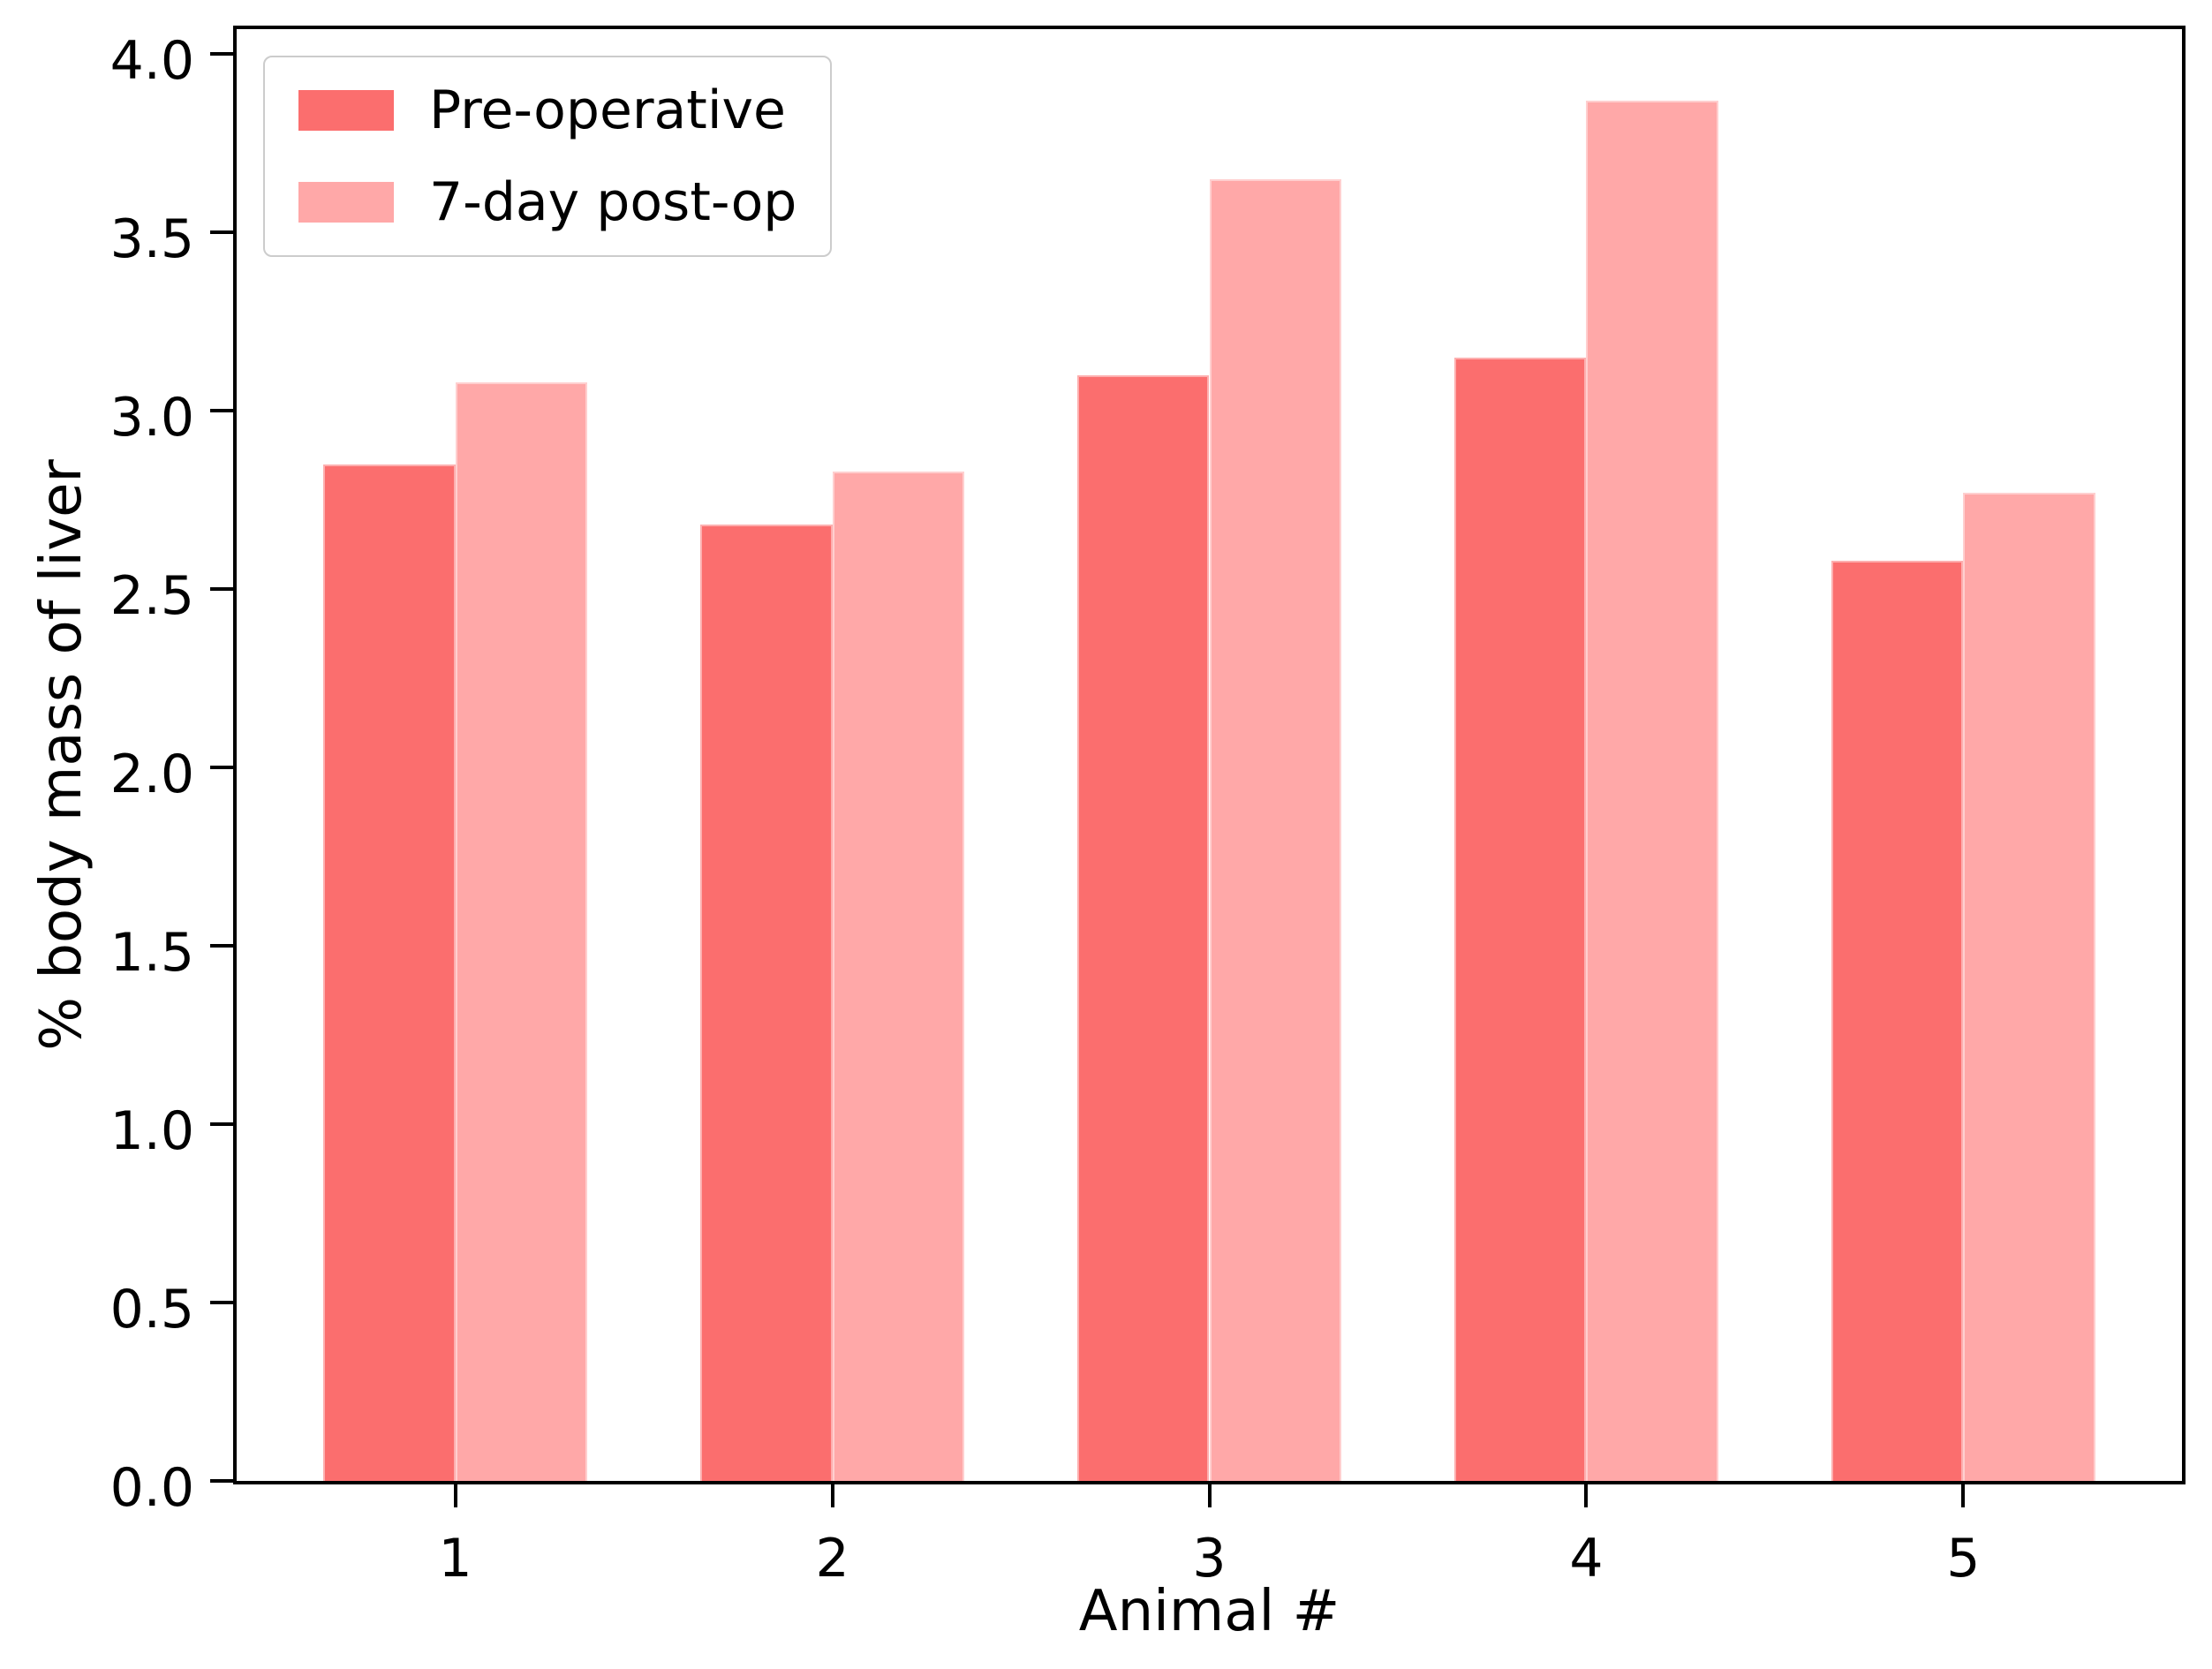 This screenshot has width=2212, height=1669. What do you see at coordinates (151, 239) in the screenshot?
I see `y-tick-label-3.5: 3.5` at bounding box center [151, 239].